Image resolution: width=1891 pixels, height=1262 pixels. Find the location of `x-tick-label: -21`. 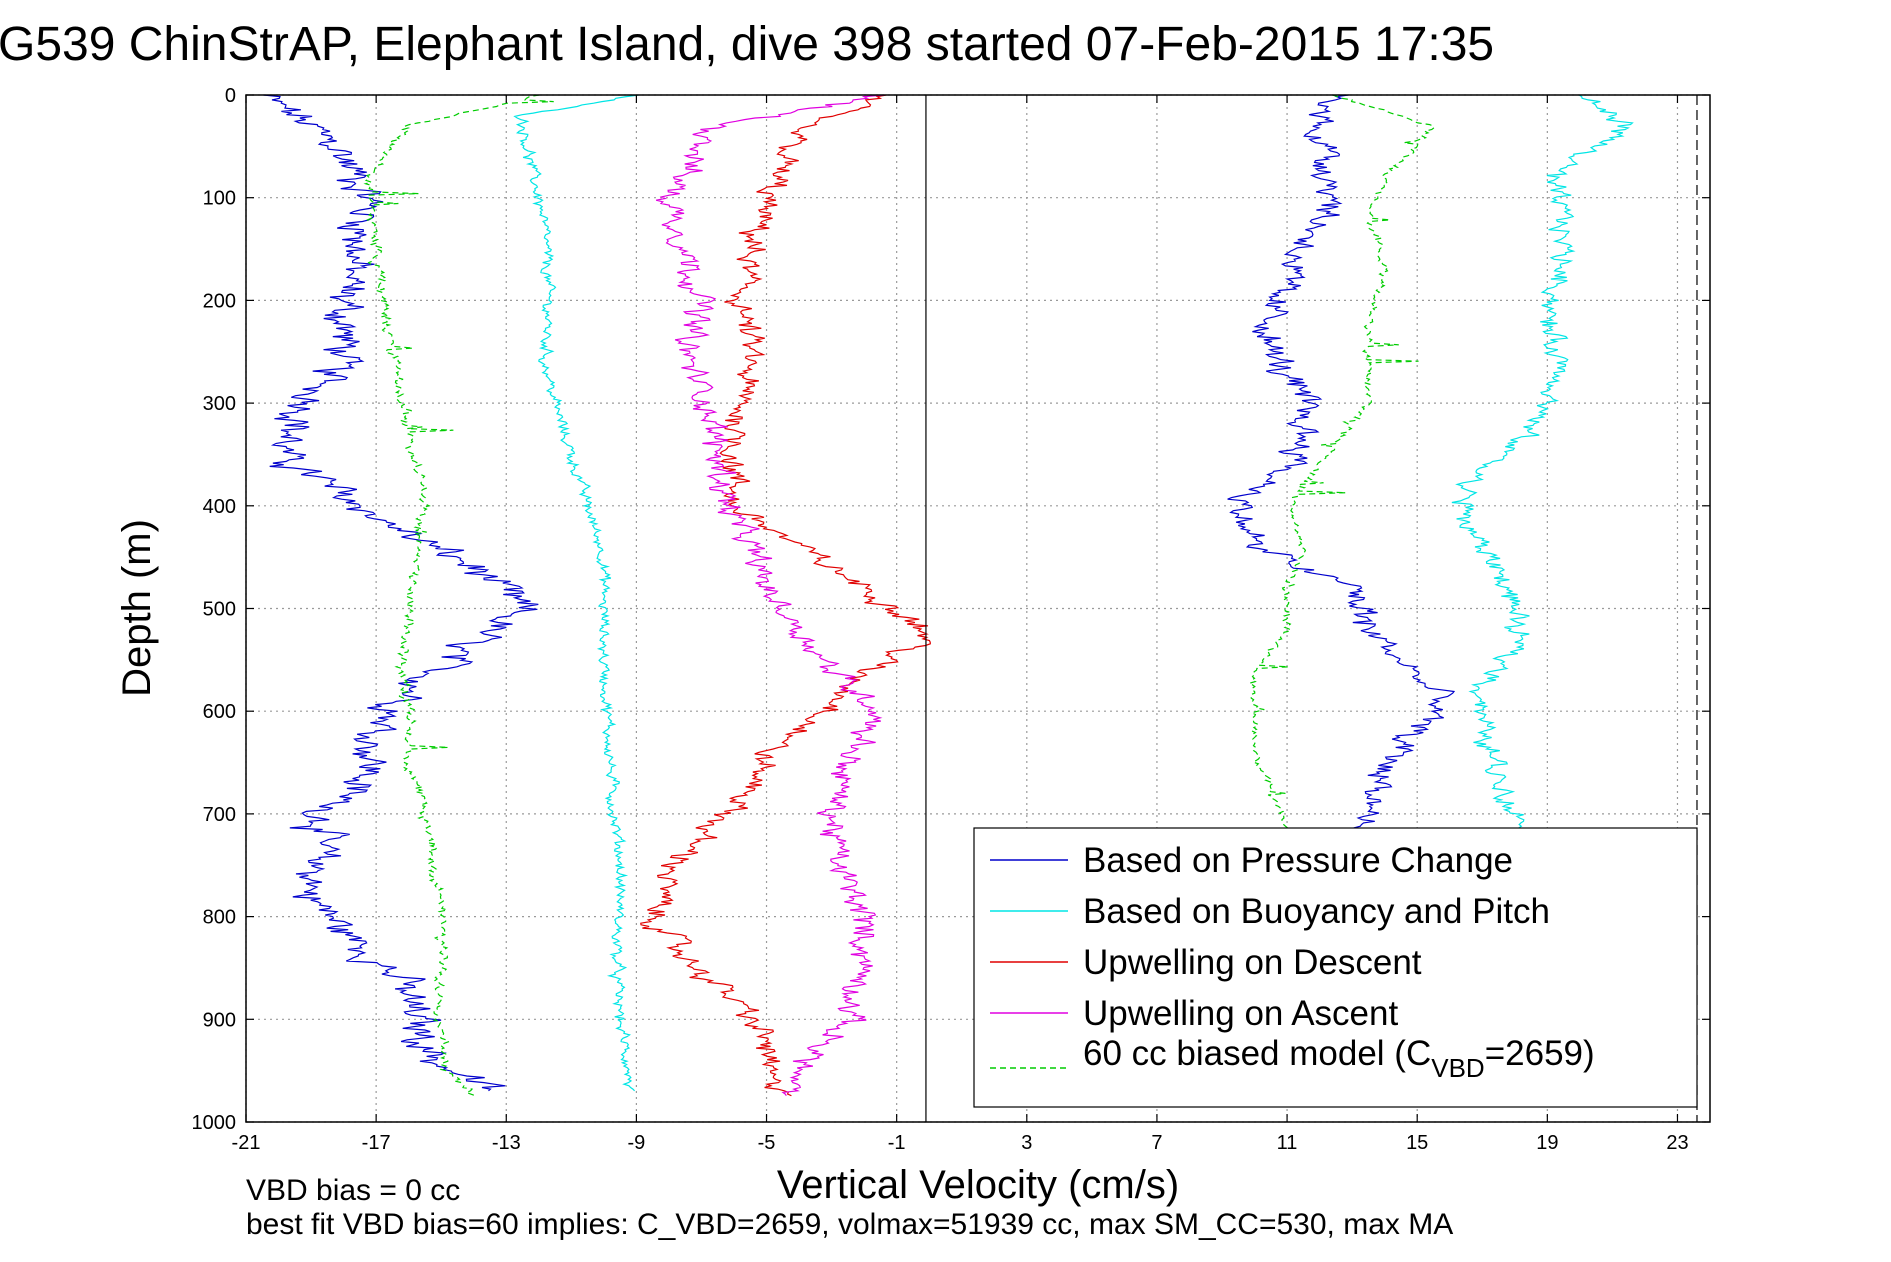

x-tick-label: -21 is located at coordinates (246, 1143).